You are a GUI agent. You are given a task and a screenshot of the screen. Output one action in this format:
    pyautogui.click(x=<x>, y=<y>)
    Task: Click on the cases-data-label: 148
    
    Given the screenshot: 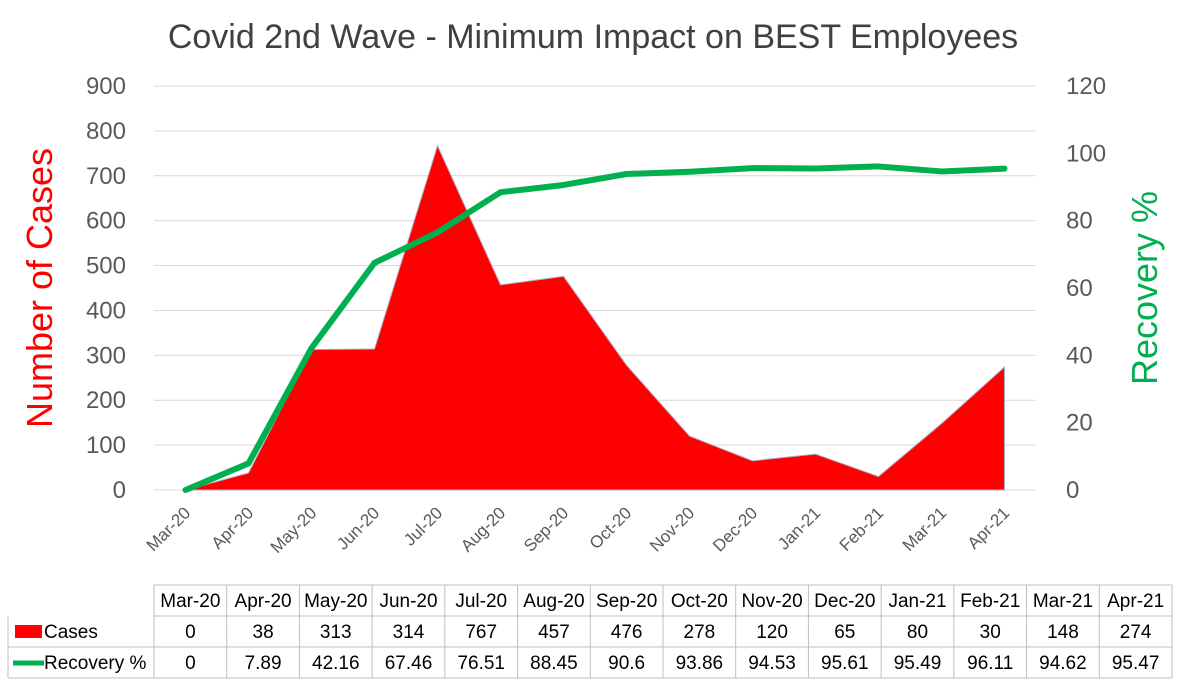 What is the action you would take?
    pyautogui.click(x=1063, y=632)
    